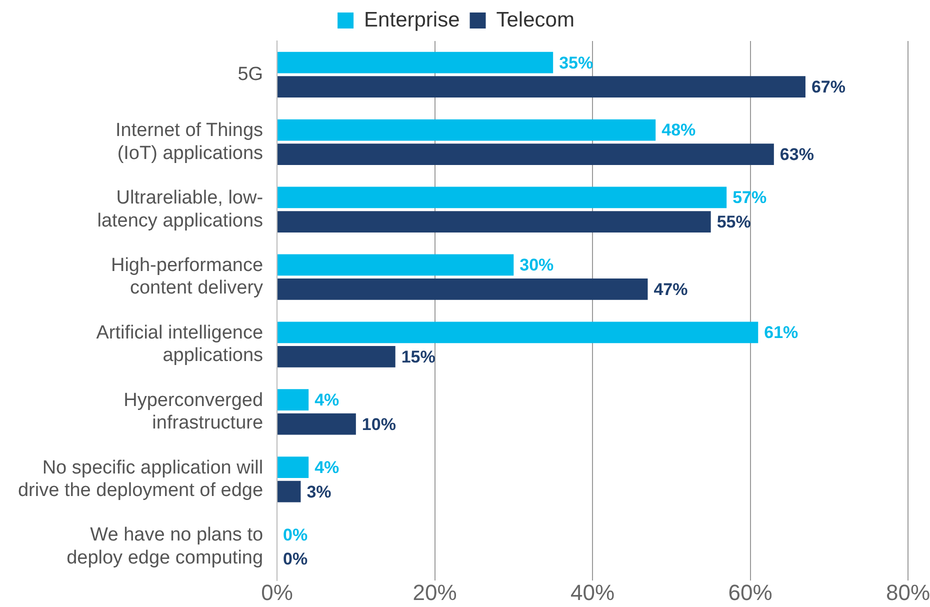 Image resolution: width=930 pixels, height=607 pixels. What do you see at coordinates (379, 424) in the screenshot?
I see `data-label: 10%` at bounding box center [379, 424].